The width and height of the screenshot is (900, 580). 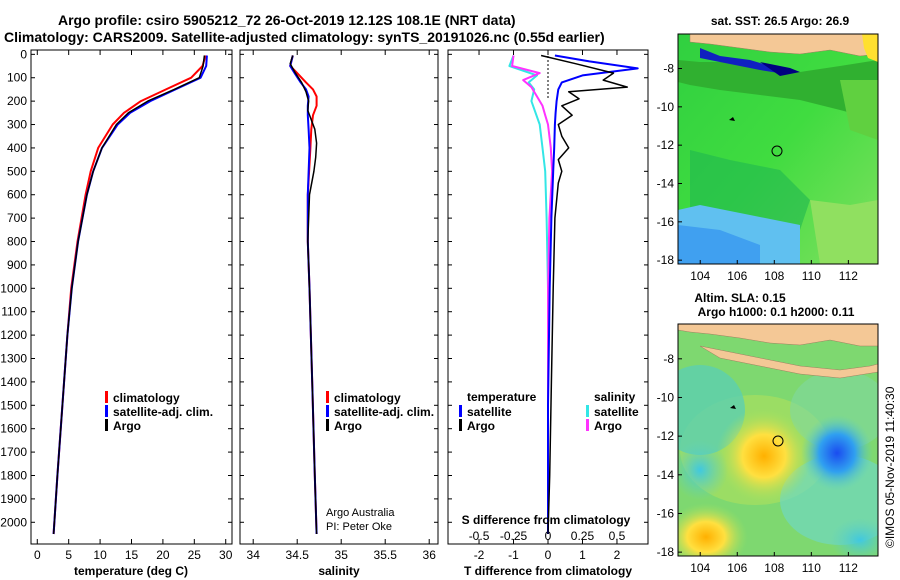 What do you see at coordinates (587, 411) in the screenshot?
I see `diff-legend-swatch-s-satellite` at bounding box center [587, 411].